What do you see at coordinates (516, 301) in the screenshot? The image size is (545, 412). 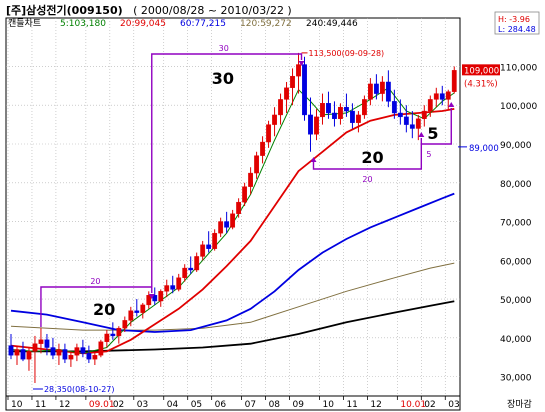 I see `y-tick-label: 50,000` at bounding box center [516, 301].